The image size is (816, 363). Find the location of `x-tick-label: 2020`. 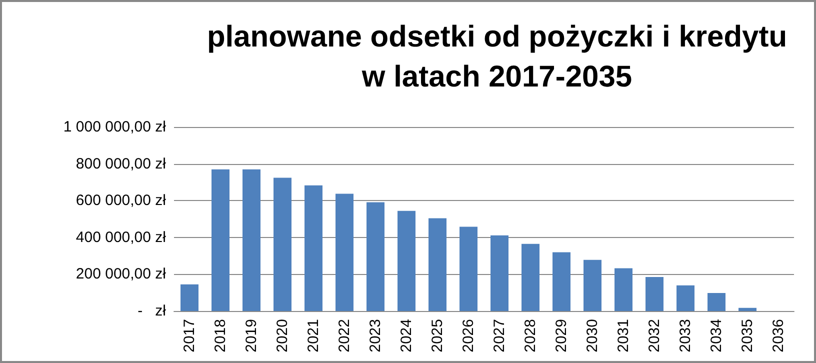

x-tick-label: 2020 is located at coordinates (282, 335).